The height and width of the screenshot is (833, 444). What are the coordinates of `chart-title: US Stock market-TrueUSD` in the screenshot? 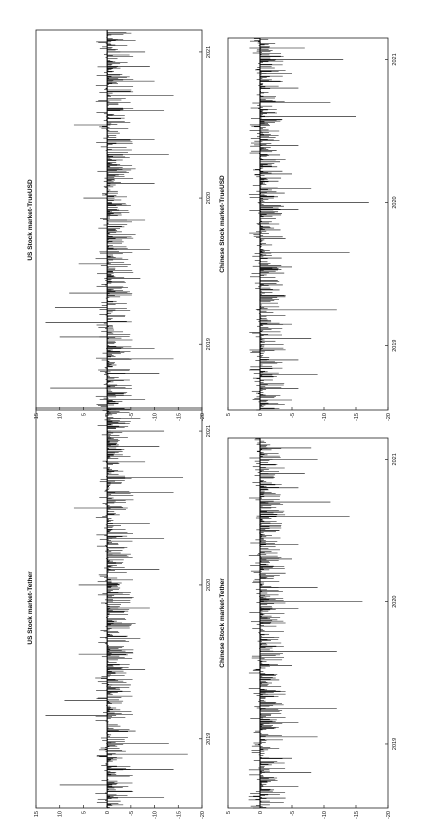 It's located at (30, 220).